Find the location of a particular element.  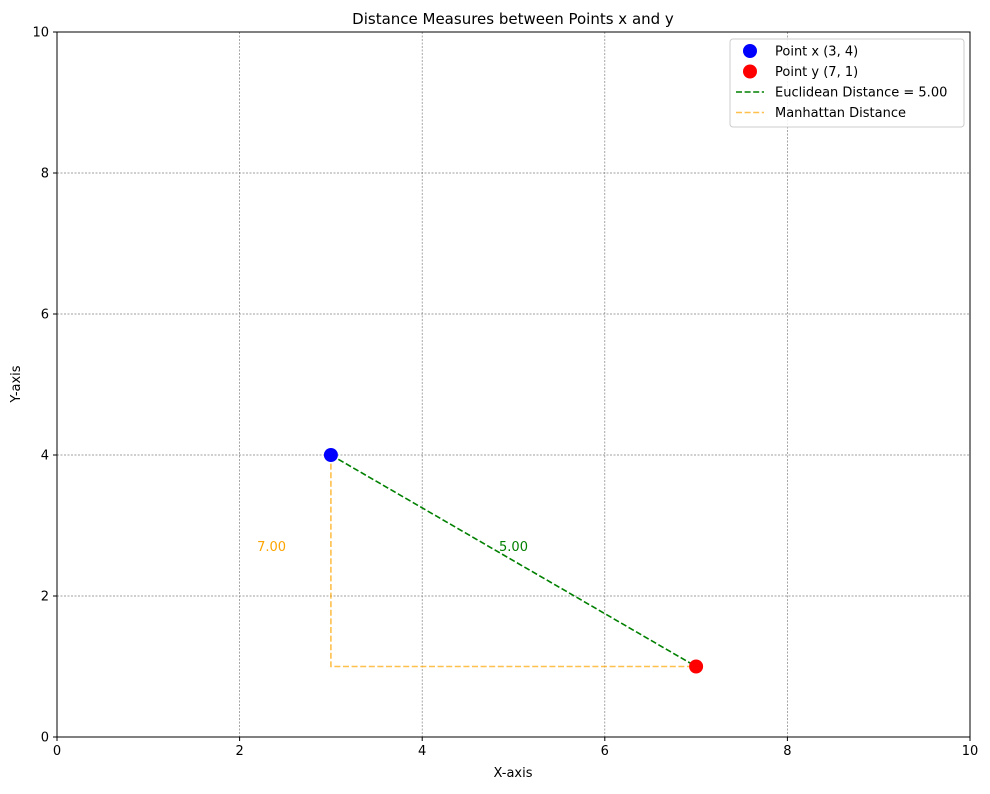

chart-title: Distance Measures between Points x and y is located at coordinates (513, 19).